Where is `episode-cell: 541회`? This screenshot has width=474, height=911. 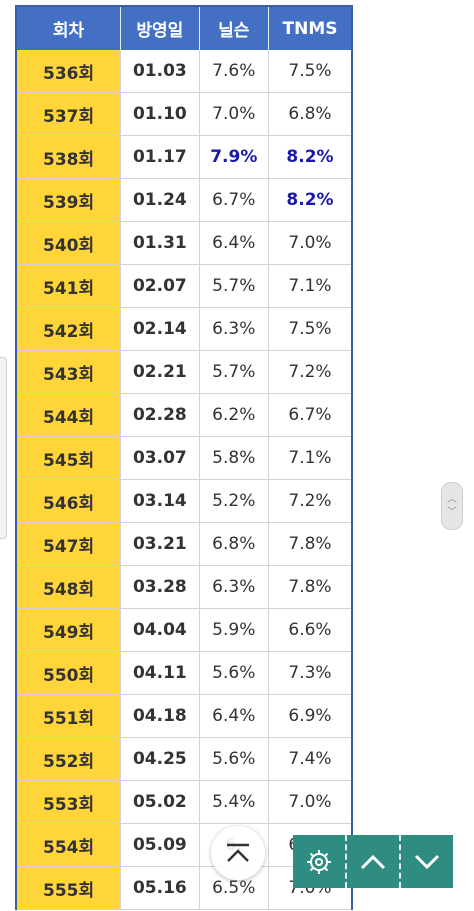 episode-cell: 541회 is located at coordinates (69, 286).